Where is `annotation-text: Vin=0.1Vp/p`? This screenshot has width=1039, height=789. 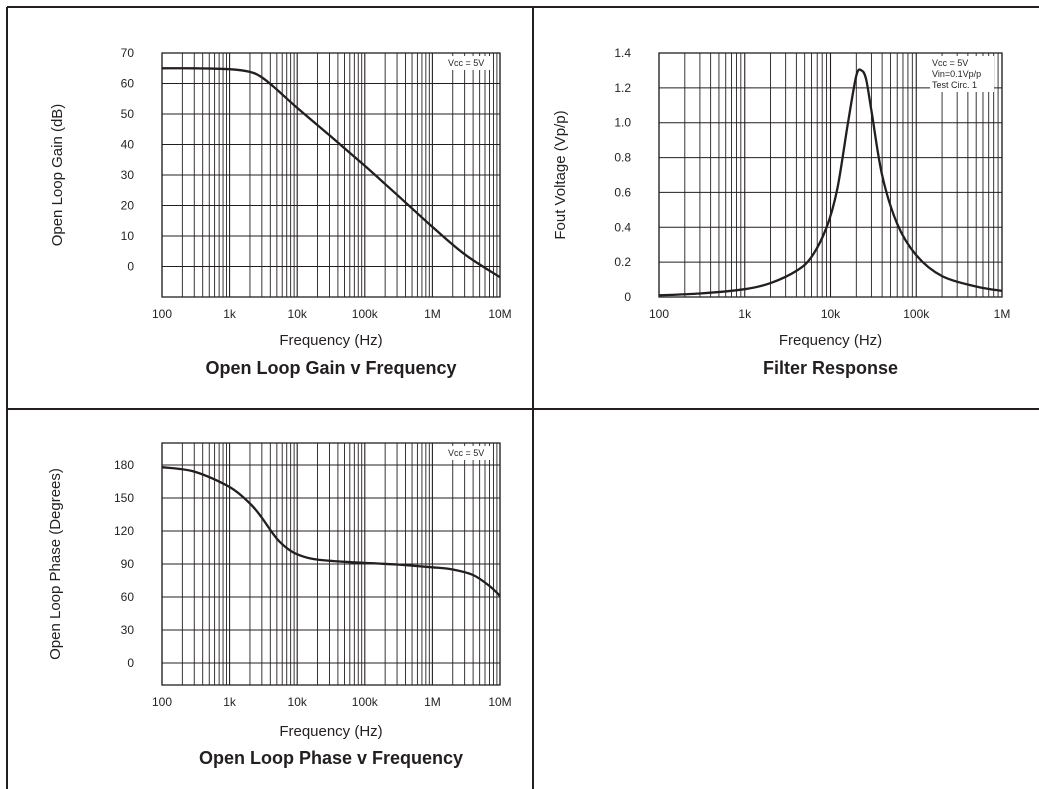
annotation-text: Vin=0.1Vp/p is located at coordinates (956, 74).